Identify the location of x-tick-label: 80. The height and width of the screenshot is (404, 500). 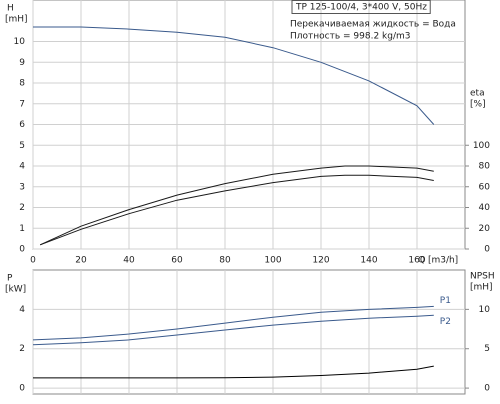
(225, 261).